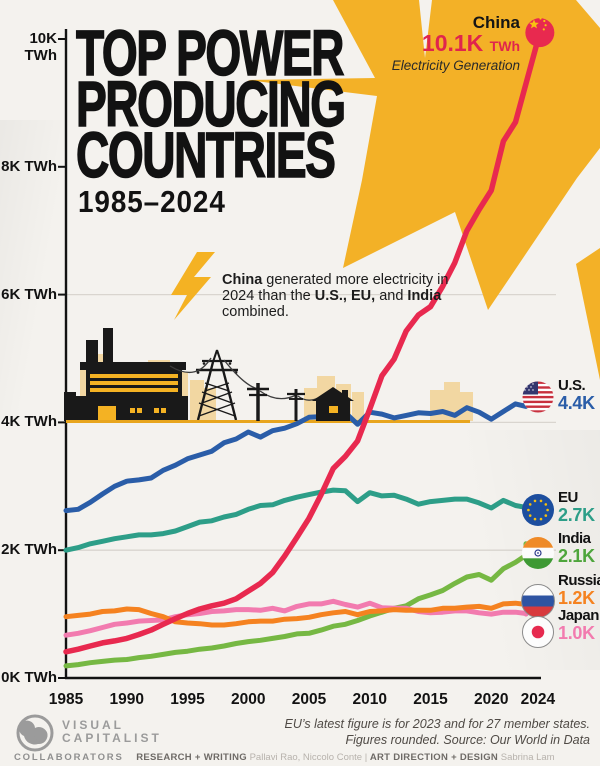 This screenshot has width=600, height=766. I want to click on house-icon, so click(333, 404).